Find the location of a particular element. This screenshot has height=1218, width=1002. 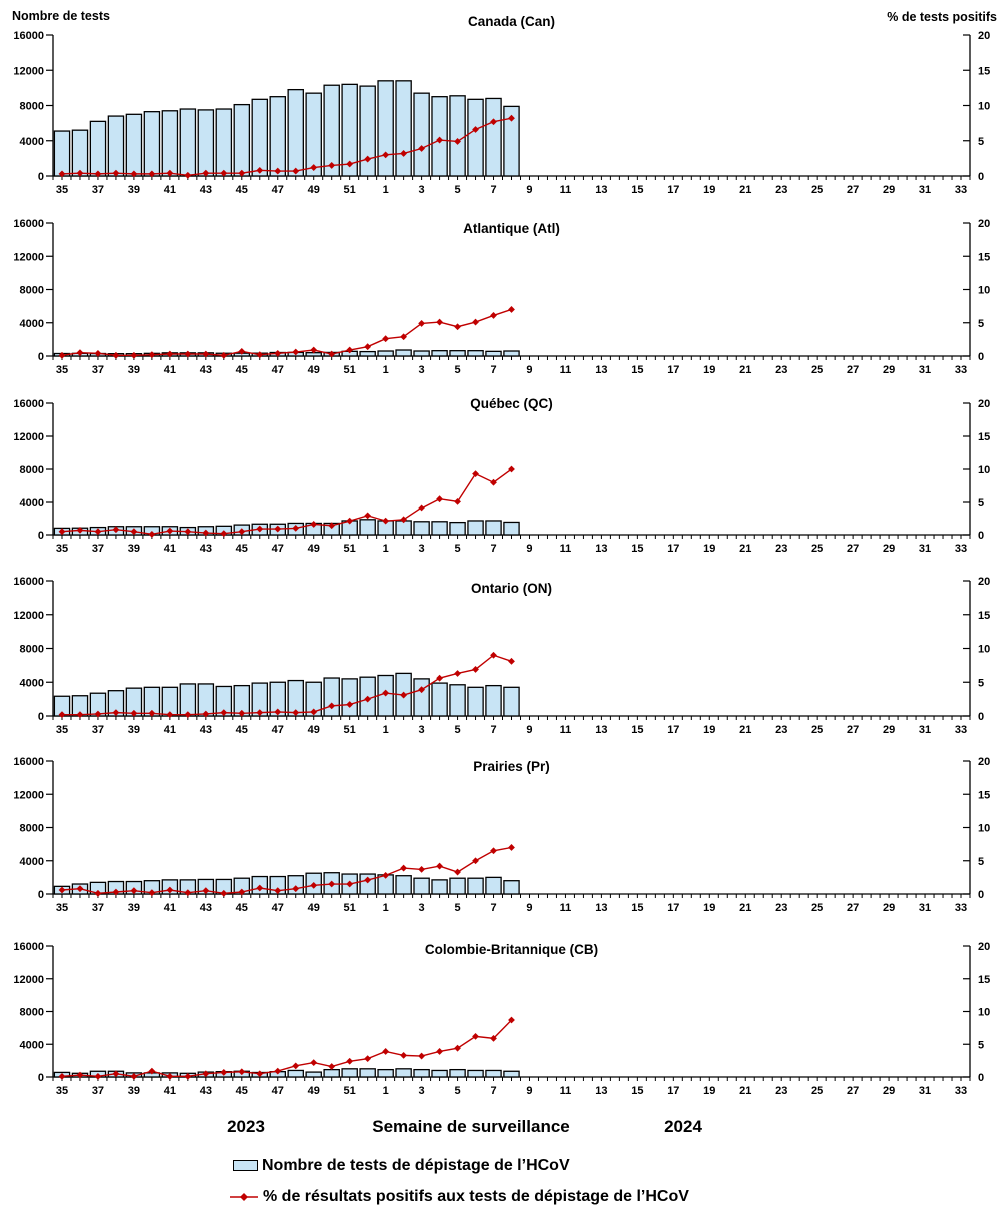

week-tick-label: 17 is located at coordinates (673, 730).